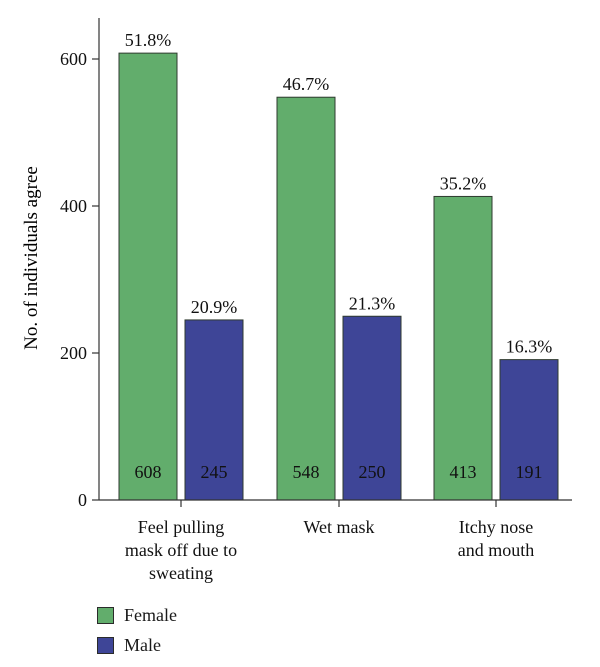  I want to click on x-category-label-2-0: Itchy nose, so click(496, 527).